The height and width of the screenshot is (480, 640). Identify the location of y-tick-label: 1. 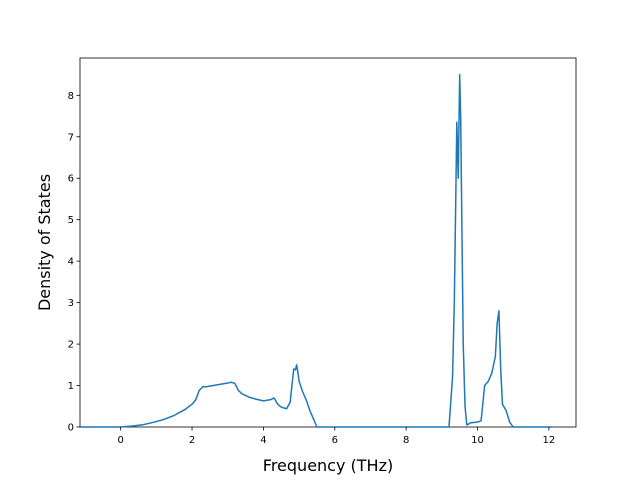
(71, 386).